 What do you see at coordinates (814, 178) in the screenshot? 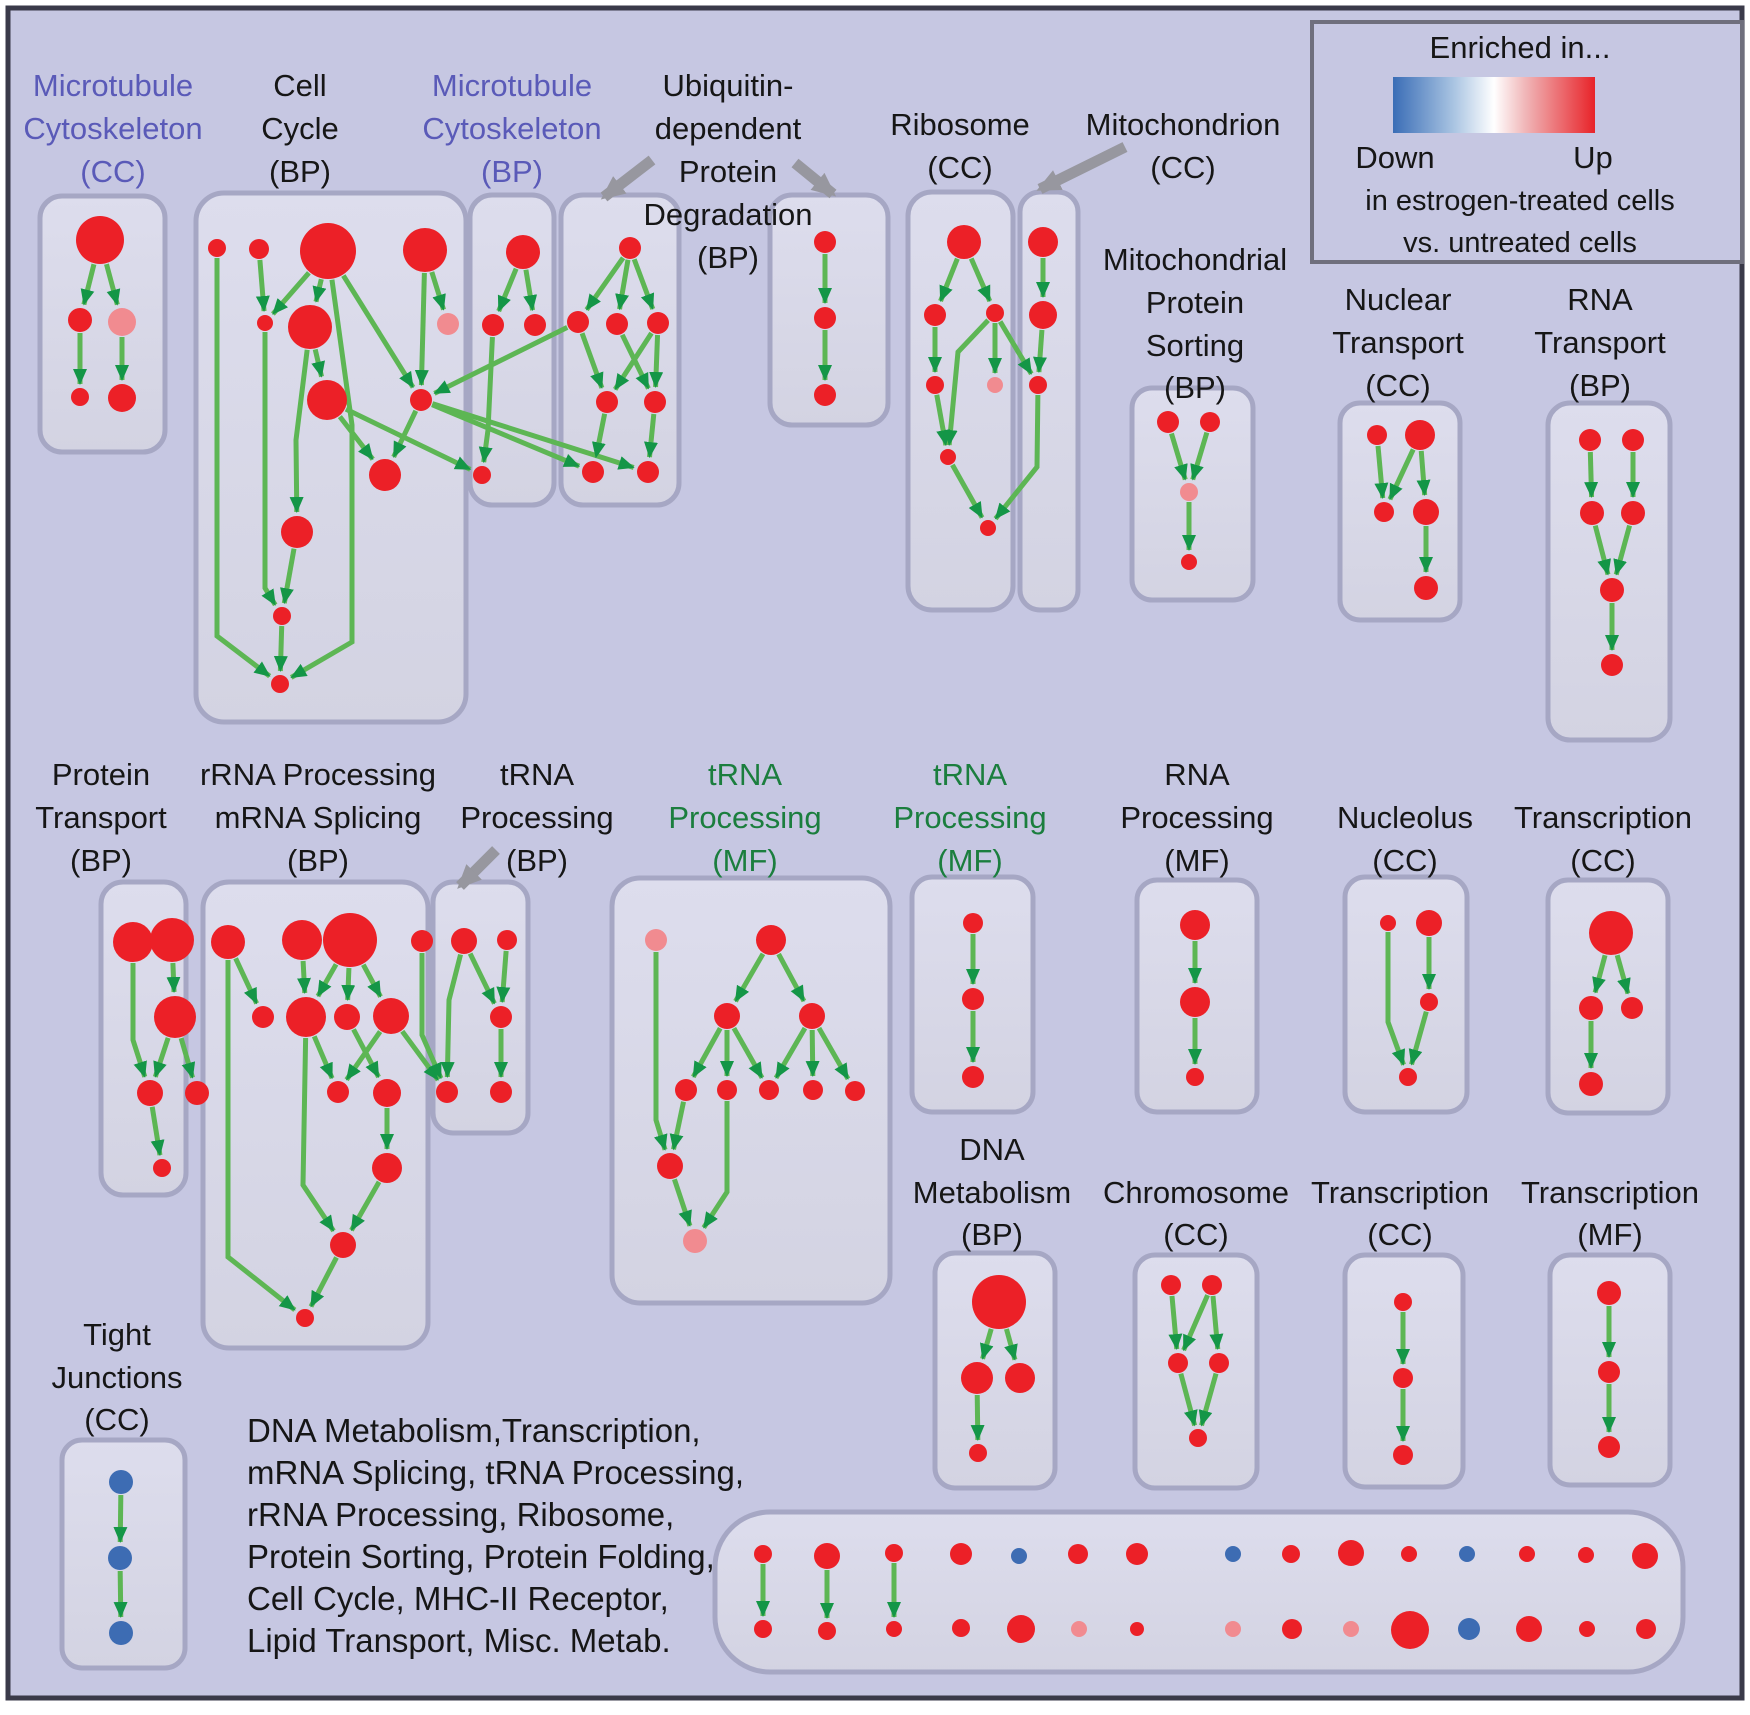
I see `gray-arrow-ubiquitin-to-right-box` at bounding box center [814, 178].